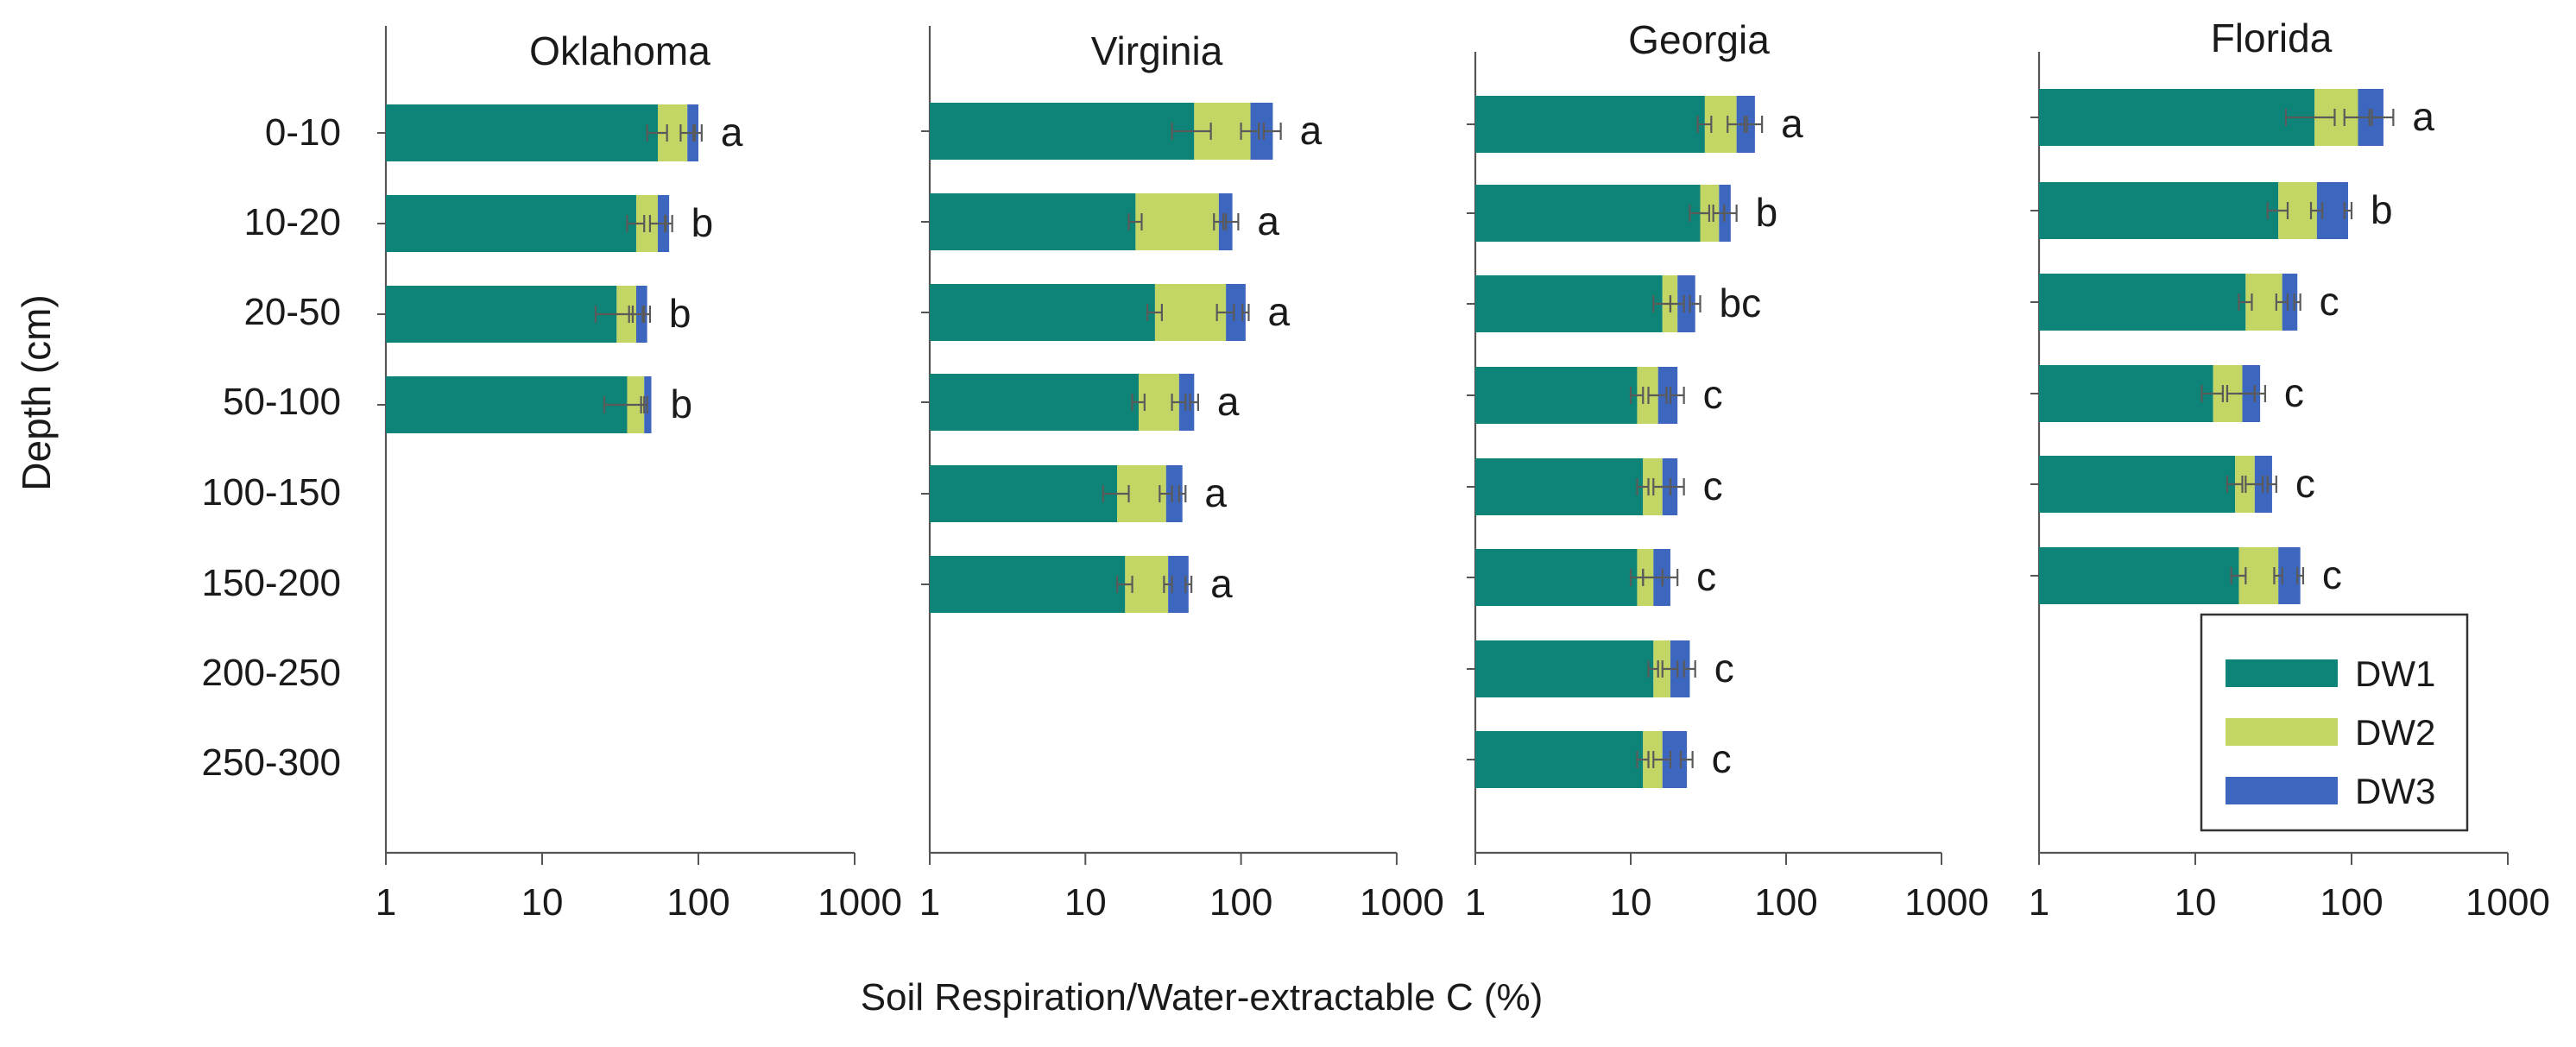  I want to click on depth-label: 20-50, so click(292, 312).